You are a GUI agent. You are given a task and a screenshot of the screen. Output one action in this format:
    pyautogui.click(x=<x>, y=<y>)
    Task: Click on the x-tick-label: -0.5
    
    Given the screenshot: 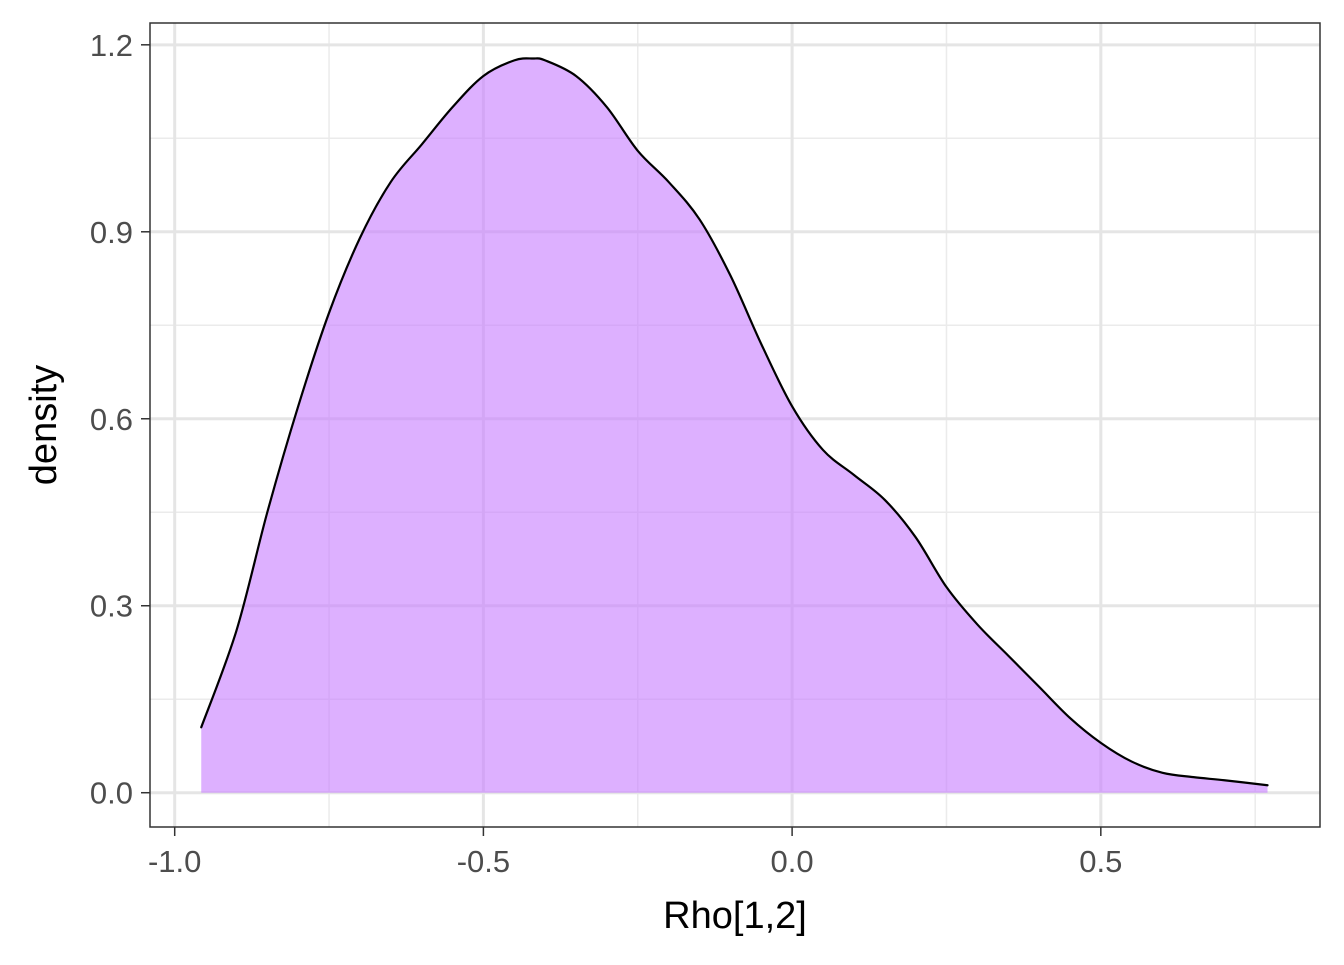 What is the action you would take?
    pyautogui.click(x=483, y=861)
    